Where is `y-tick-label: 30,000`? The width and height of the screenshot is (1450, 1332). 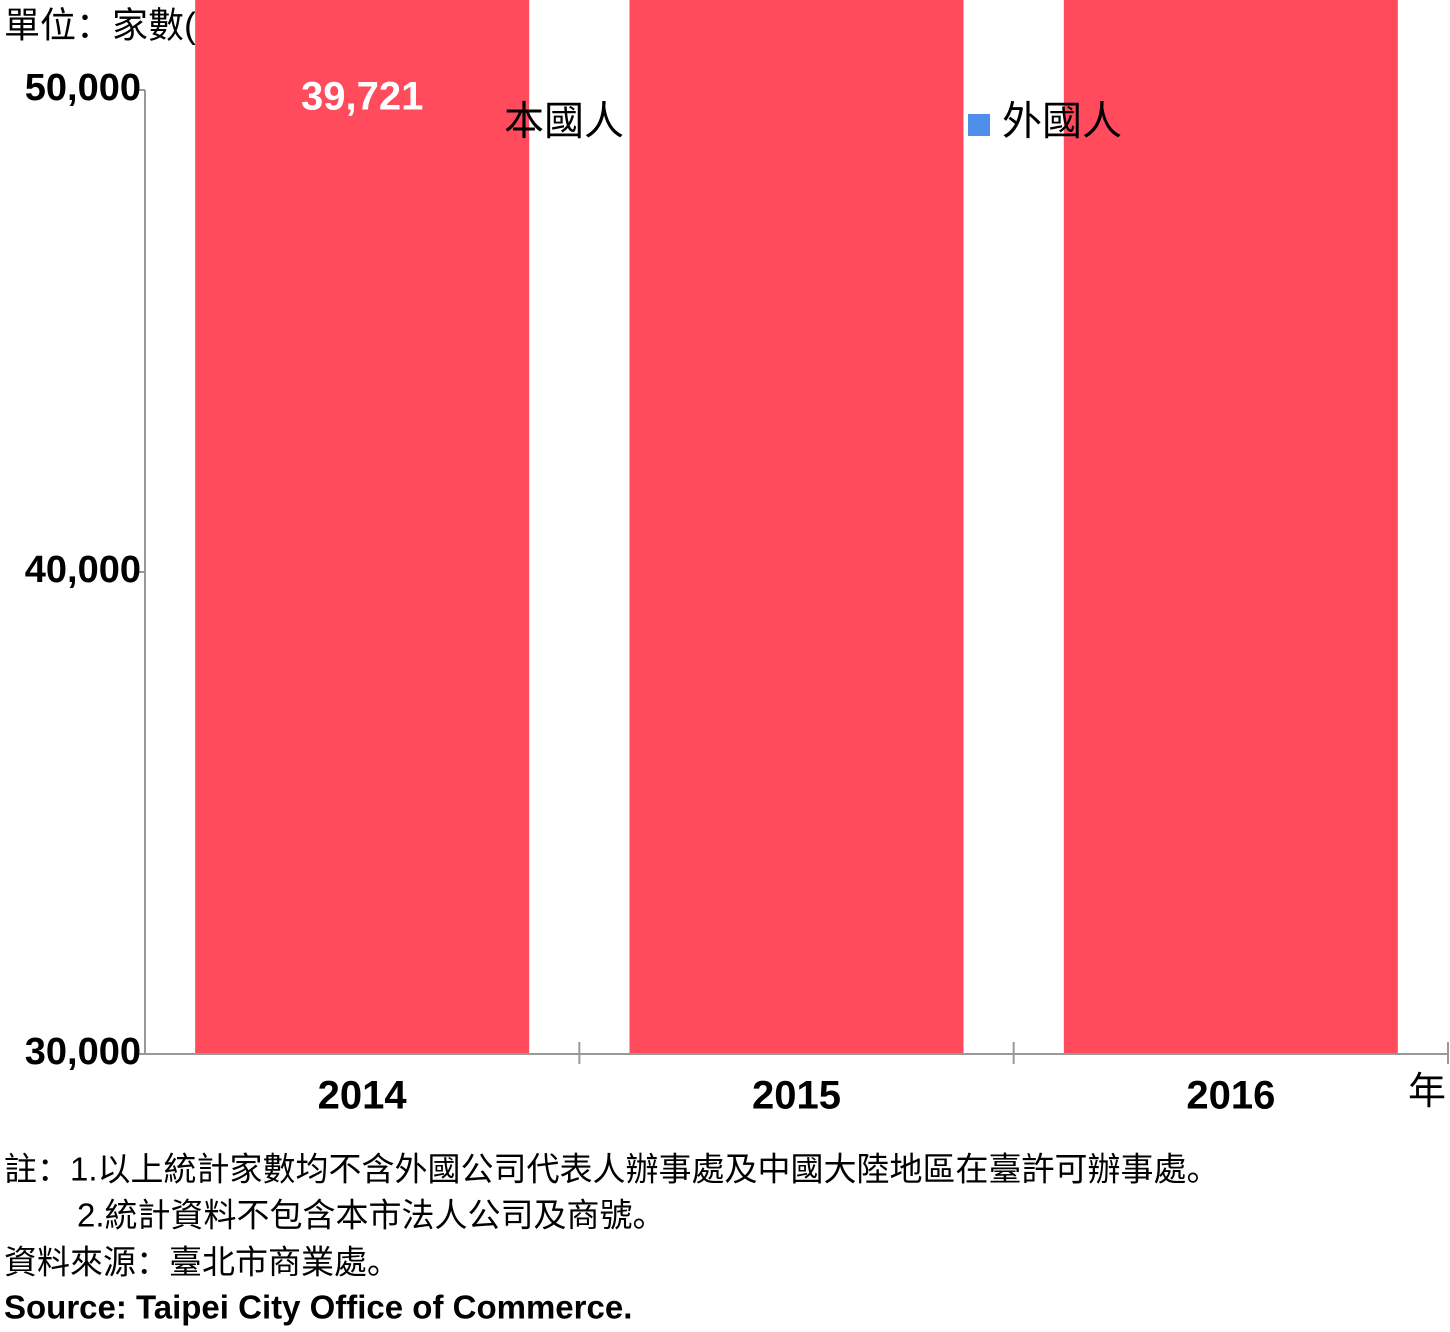 y-tick-label: 30,000 is located at coordinates (83, 1052).